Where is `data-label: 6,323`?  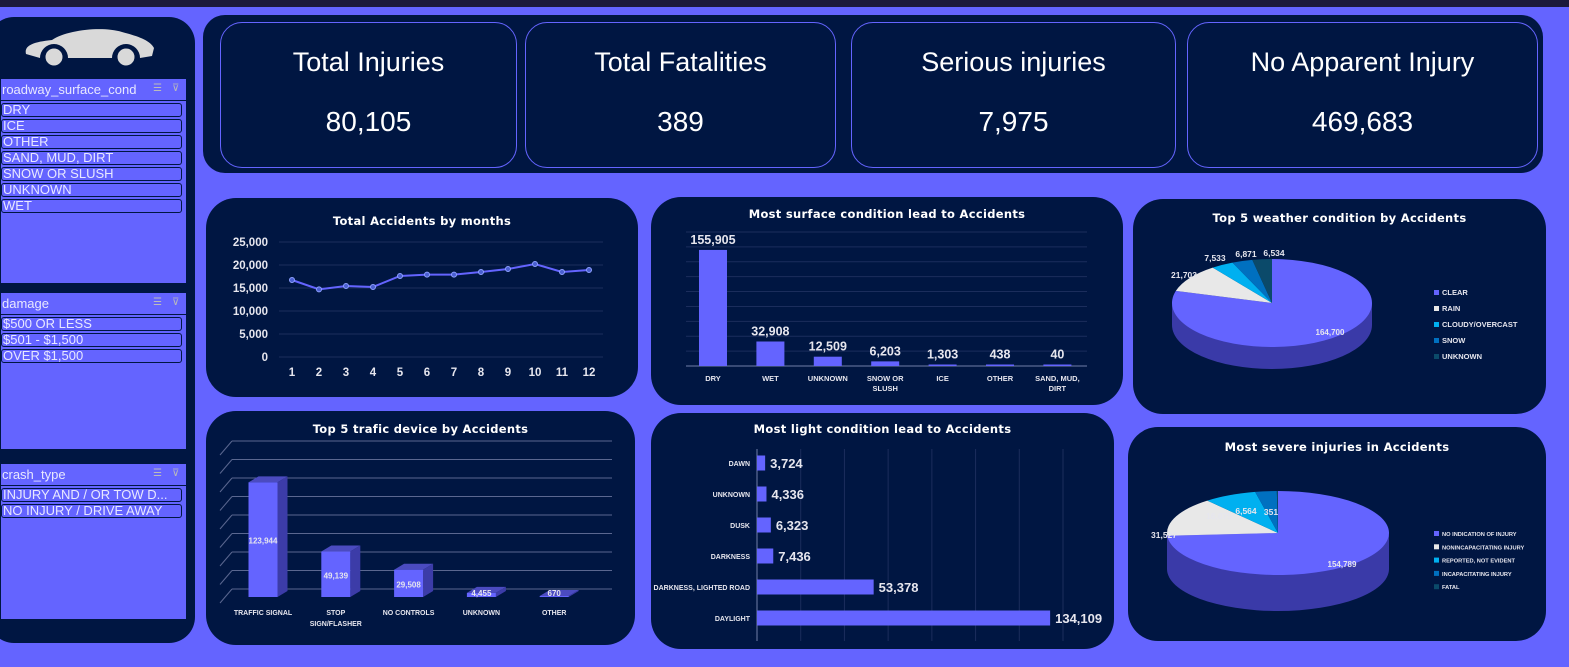 data-label: 6,323 is located at coordinates (792, 525).